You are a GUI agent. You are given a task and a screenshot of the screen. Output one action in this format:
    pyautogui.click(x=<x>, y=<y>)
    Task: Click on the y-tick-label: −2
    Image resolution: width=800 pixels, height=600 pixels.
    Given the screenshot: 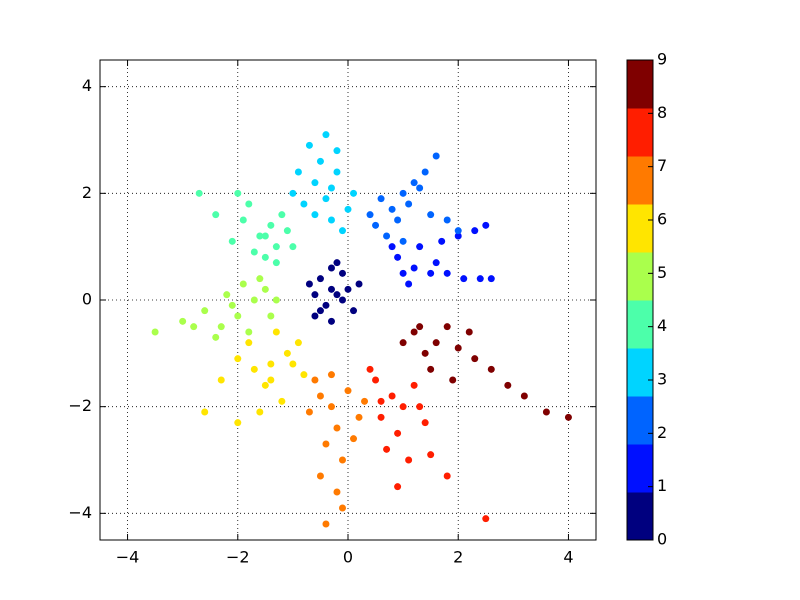 What is the action you would take?
    pyautogui.click(x=80, y=405)
    